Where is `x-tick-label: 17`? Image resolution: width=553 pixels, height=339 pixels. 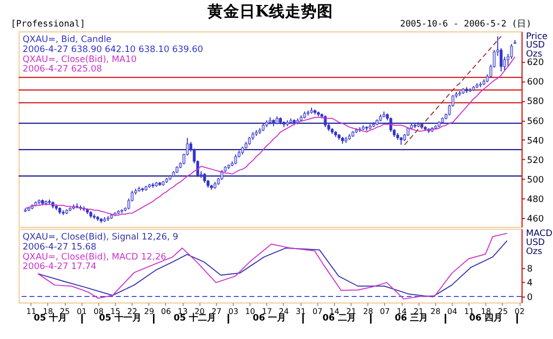
x-tick-label: 17 is located at coordinates (267, 311).